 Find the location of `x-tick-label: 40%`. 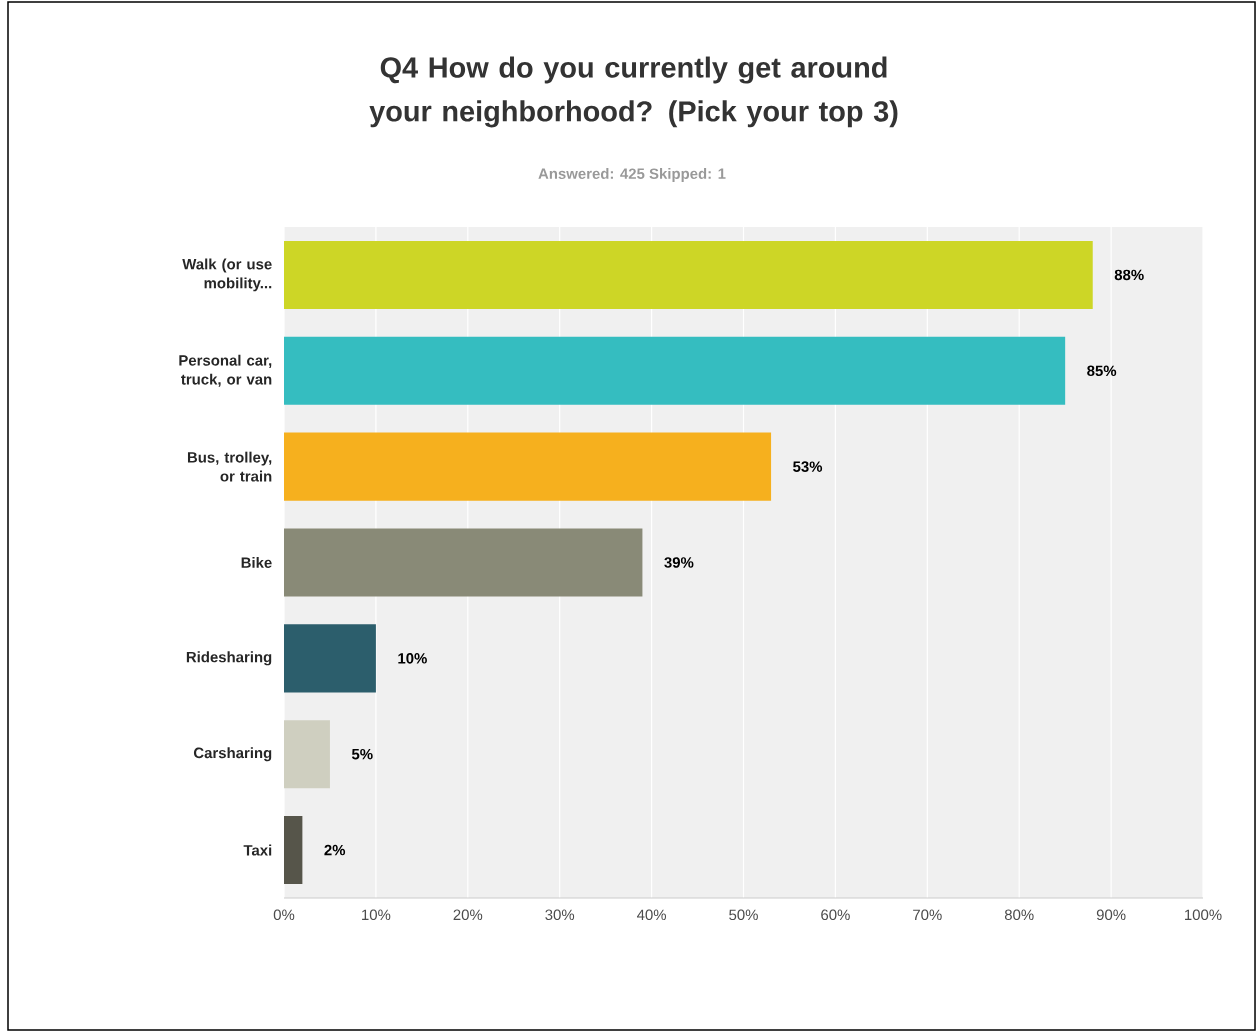

x-tick-label: 40% is located at coordinates (651, 915).